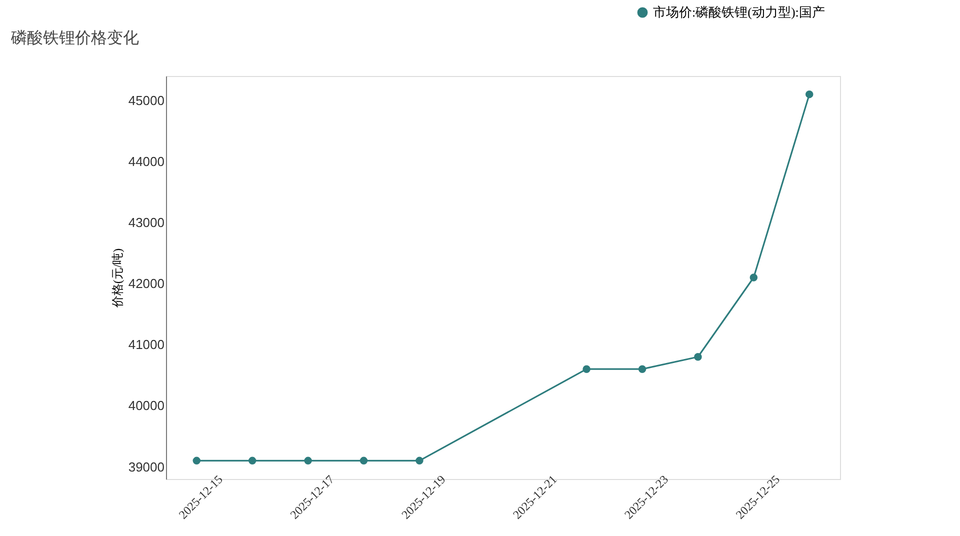  Describe the element at coordinates (146, 100) in the screenshot. I see `y-tick-label: 45000` at that location.